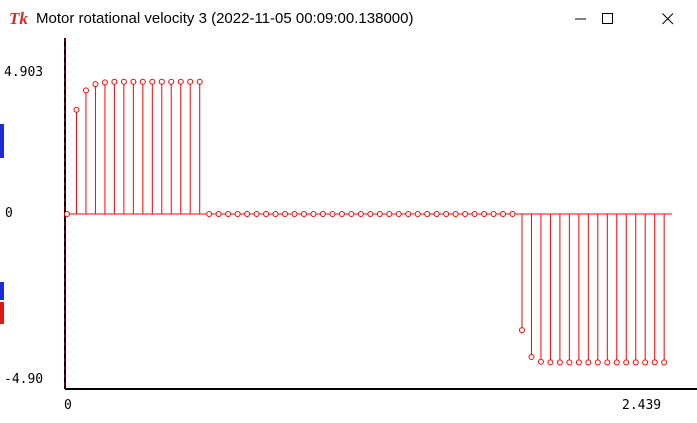  Describe the element at coordinates (24, 379) in the screenshot. I see `y-tick-label-min: -4.90` at that location.